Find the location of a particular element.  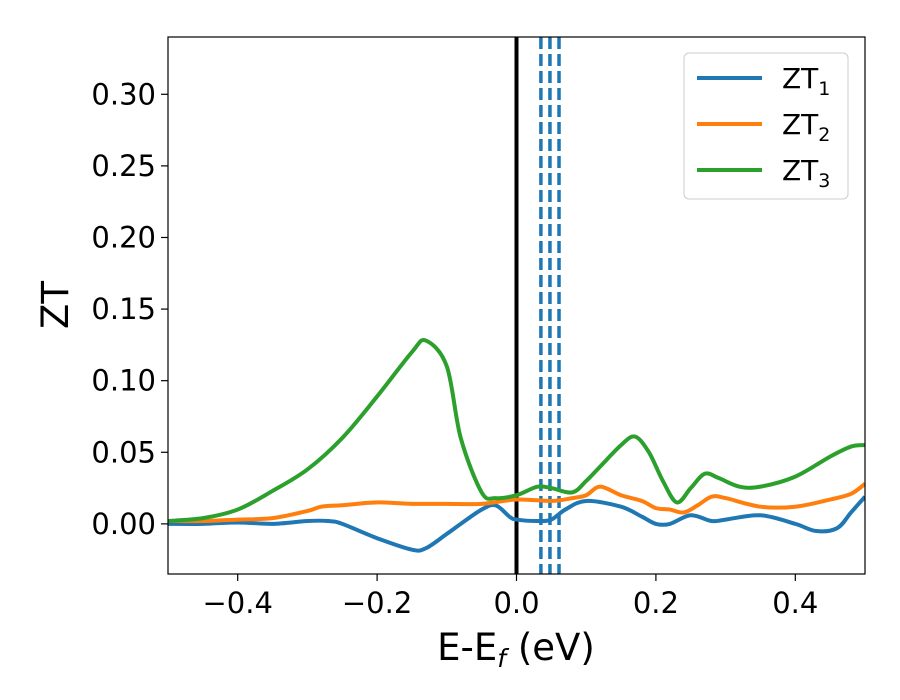

x-tick-label: 0.0 is located at coordinates (516, 603).